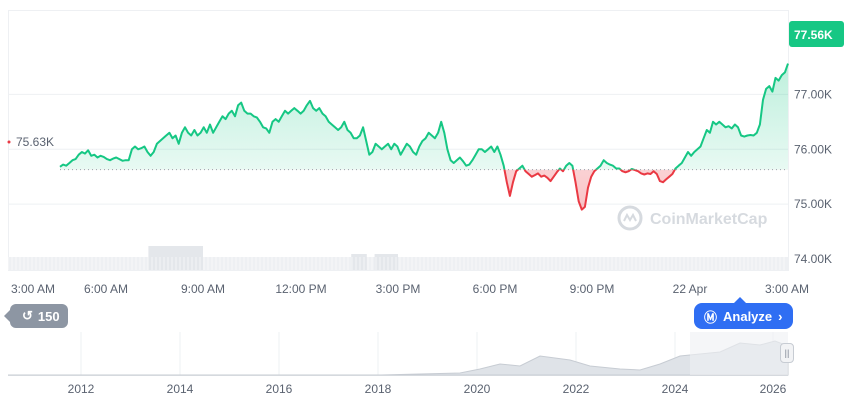 The image size is (860, 401). I want to click on navigator-year-label: 2022, so click(576, 389).